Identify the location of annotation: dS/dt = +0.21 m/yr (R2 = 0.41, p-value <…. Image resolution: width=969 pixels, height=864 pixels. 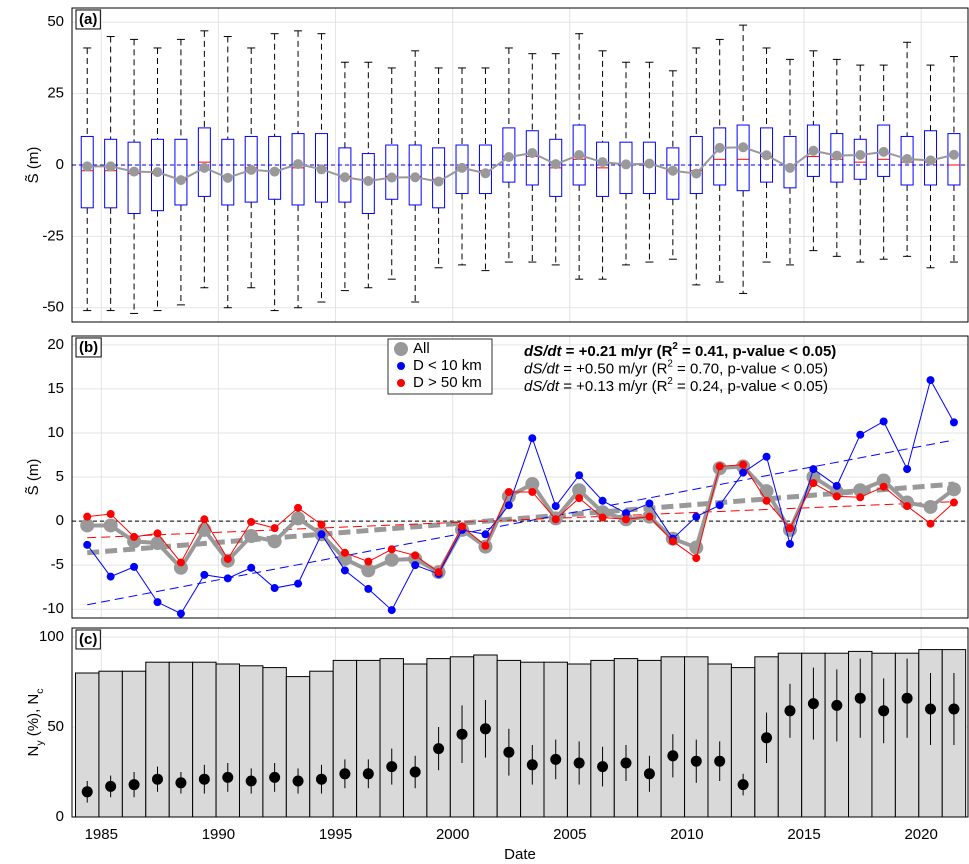
(680, 350).